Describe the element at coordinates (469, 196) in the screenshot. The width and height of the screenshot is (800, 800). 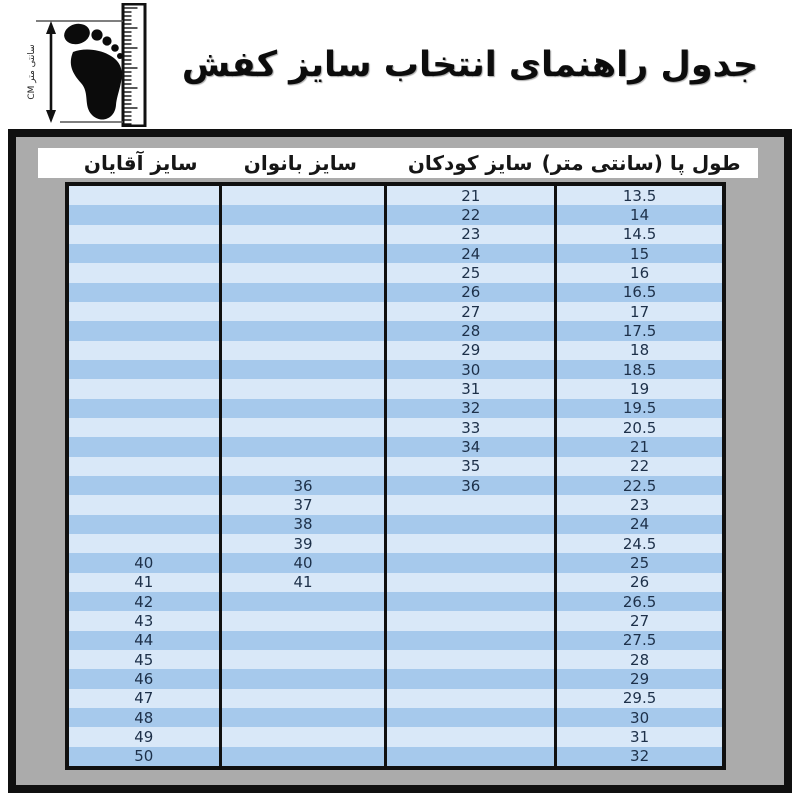
I see `cell-kids-size: 21` at that location.